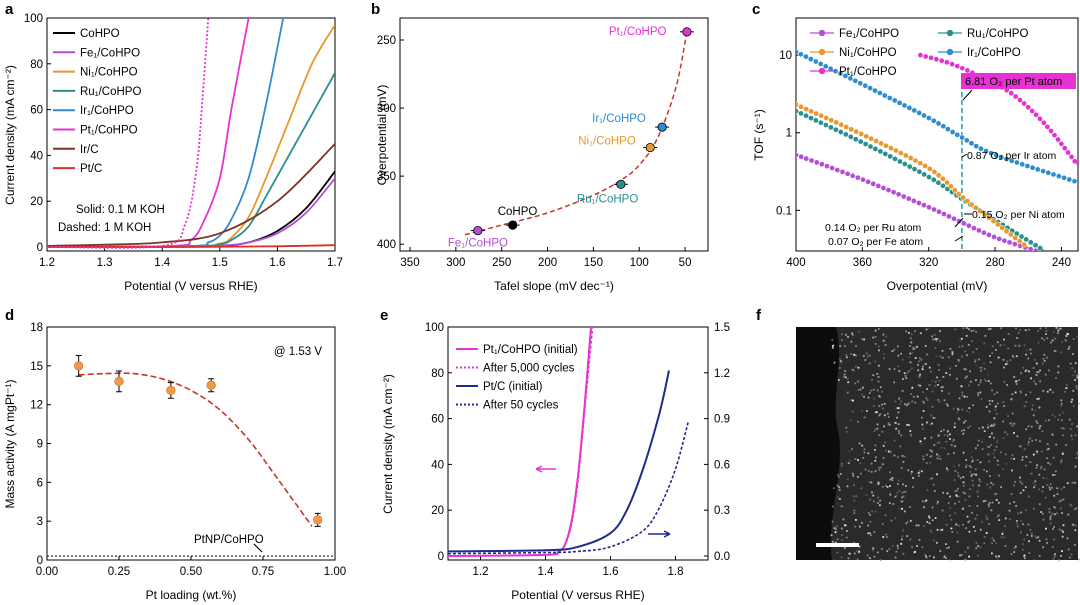 Image resolution: width=1080 pixels, height=605 pixels. What do you see at coordinates (104, 228) in the screenshot?
I see `panel-a-annotation-dashed: Dashed: 1 M KOH` at bounding box center [104, 228].